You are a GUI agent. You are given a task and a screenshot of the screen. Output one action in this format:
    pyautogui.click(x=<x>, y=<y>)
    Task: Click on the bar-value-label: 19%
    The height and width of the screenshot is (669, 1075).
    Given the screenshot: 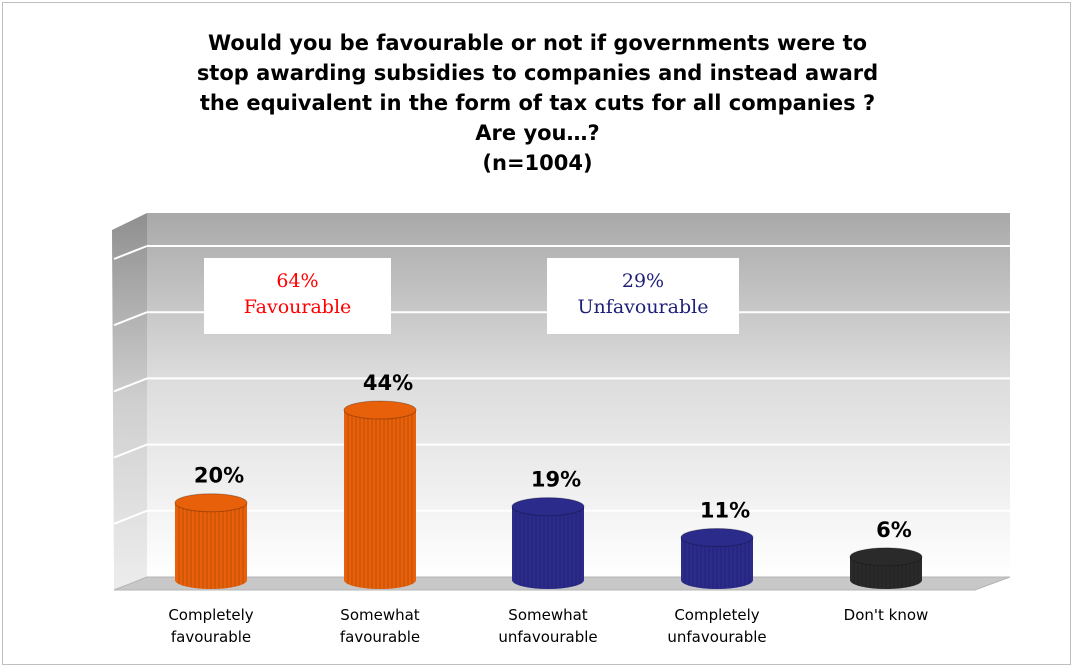 What is the action you would take?
    pyautogui.click(x=556, y=480)
    